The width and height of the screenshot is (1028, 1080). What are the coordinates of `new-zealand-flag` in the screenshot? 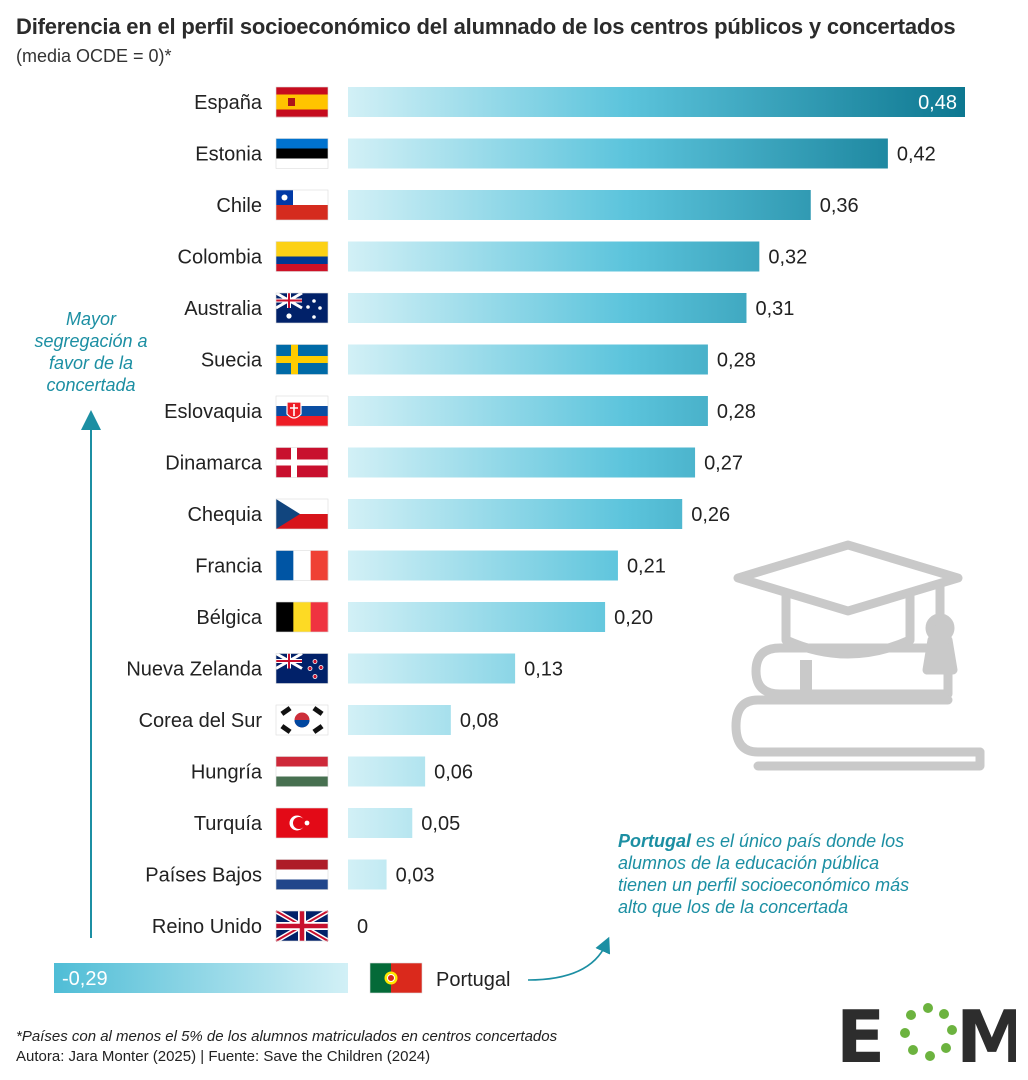 It's located at (302, 668).